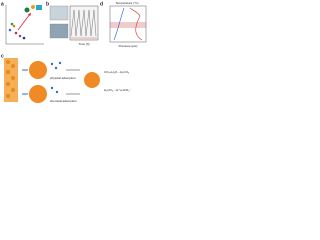 The image size is (320, 240). I want to click on equation: H₂CO₃→H⁺+HCO₃⁻, so click(117, 90).